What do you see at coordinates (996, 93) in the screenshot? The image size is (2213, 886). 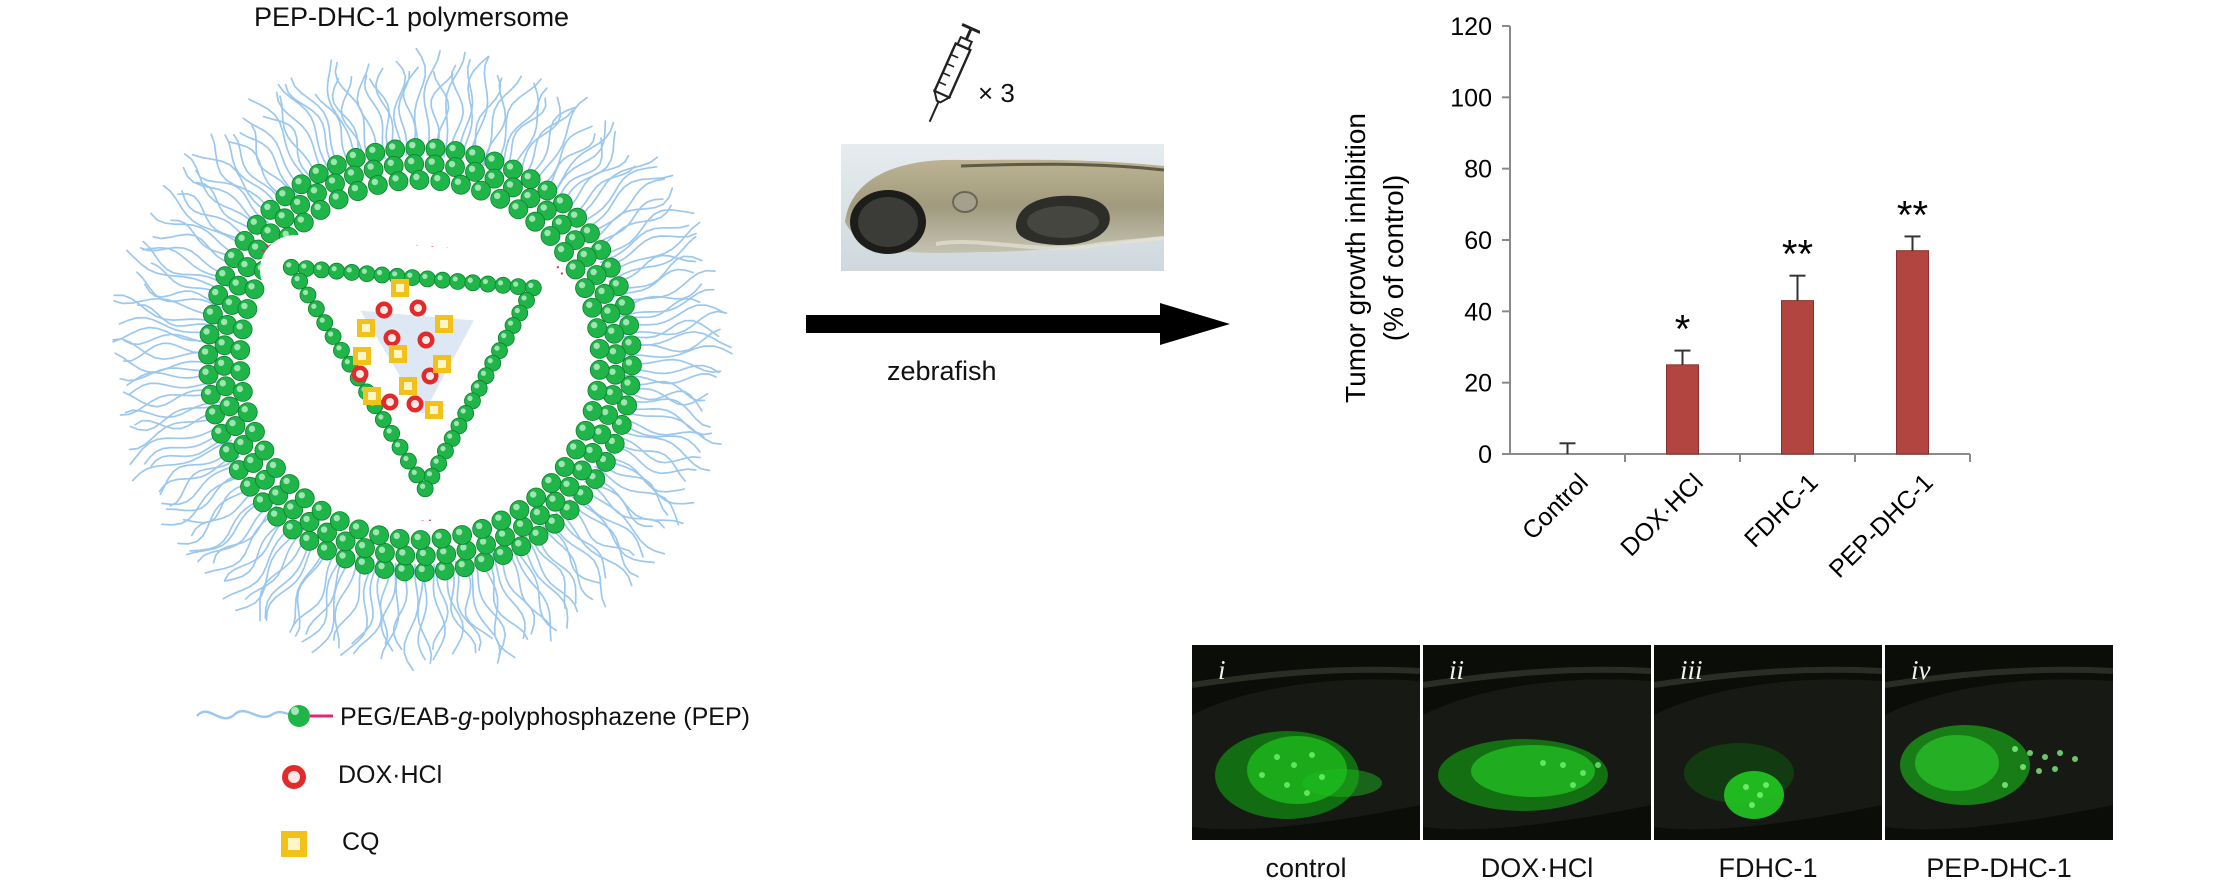 I see `injection-count-label: × 3` at bounding box center [996, 93].